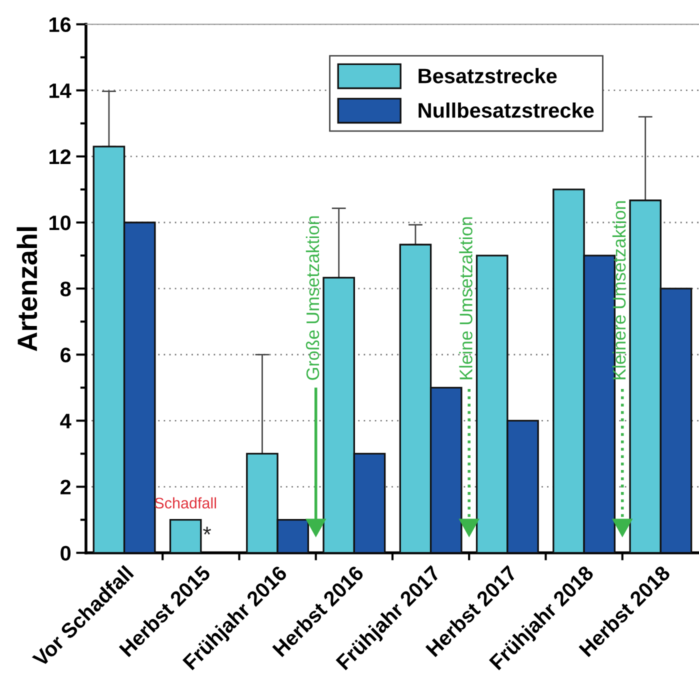 The height and width of the screenshot is (675, 699). Describe the element at coordinates (185, 535) in the screenshot. I see `bar` at that location.